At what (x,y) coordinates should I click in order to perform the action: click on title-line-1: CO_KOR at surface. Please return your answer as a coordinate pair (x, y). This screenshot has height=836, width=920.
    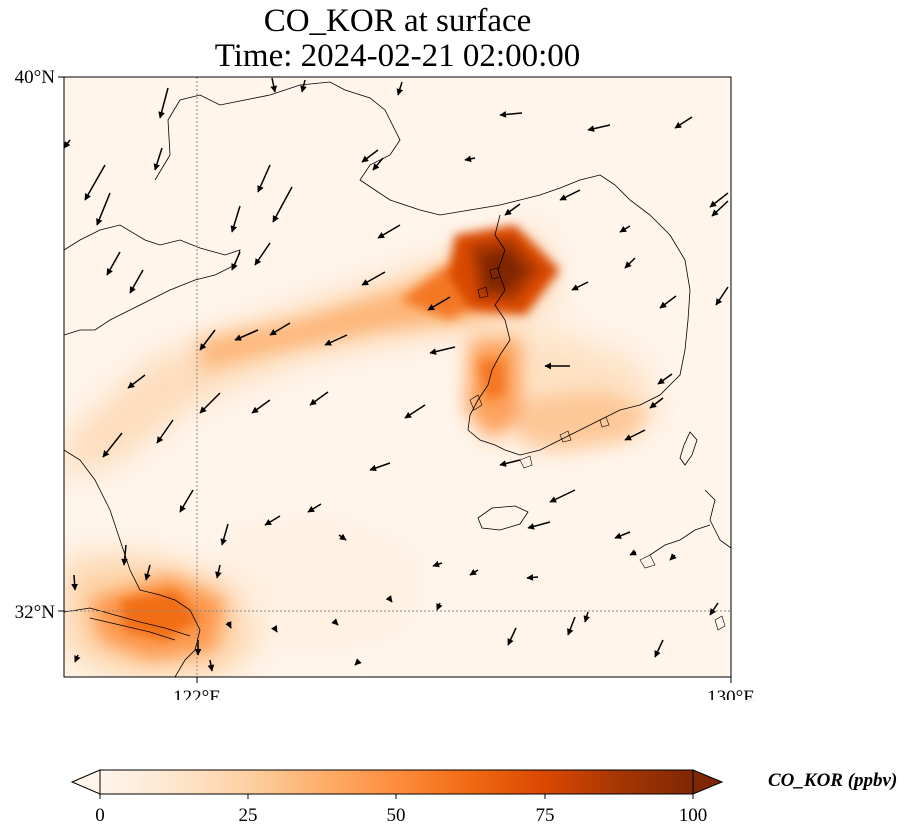
    Looking at the image, I should click on (397, 21).